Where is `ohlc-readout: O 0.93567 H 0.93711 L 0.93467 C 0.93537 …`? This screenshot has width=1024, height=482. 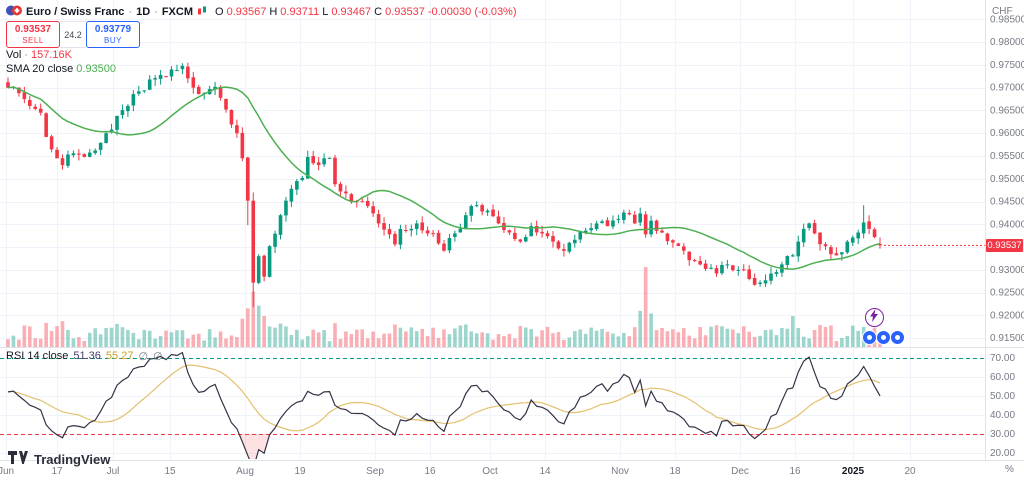 ohlc-readout: O 0.93567 H 0.93711 L 0.93467 C 0.93537 … is located at coordinates (366, 12).